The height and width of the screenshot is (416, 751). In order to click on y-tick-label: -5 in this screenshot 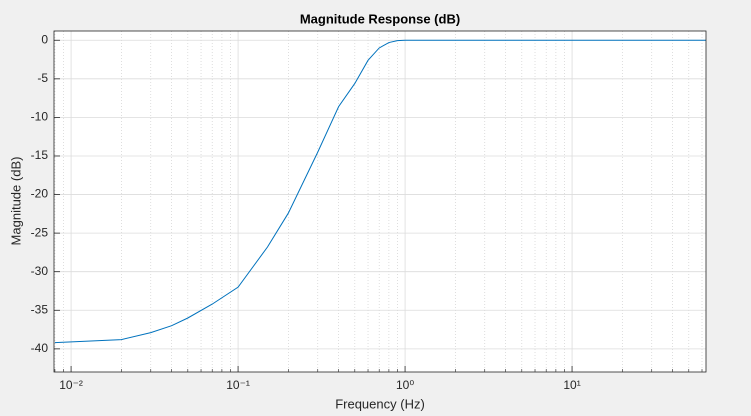, I will do `click(42, 78)`.